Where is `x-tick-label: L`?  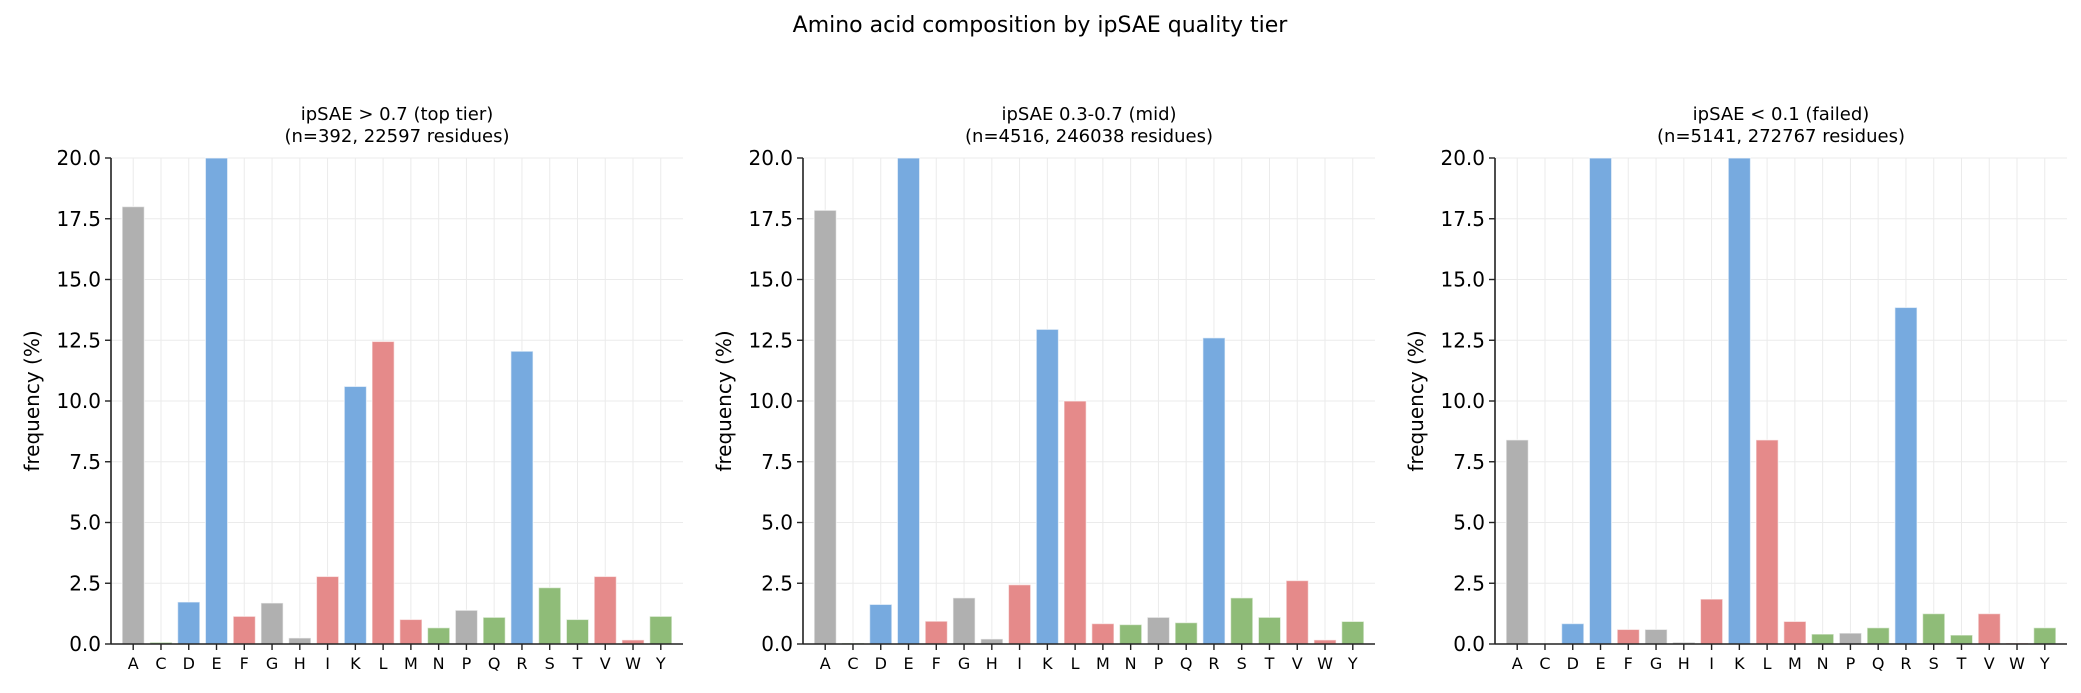 x-tick-label: L is located at coordinates (1075, 663).